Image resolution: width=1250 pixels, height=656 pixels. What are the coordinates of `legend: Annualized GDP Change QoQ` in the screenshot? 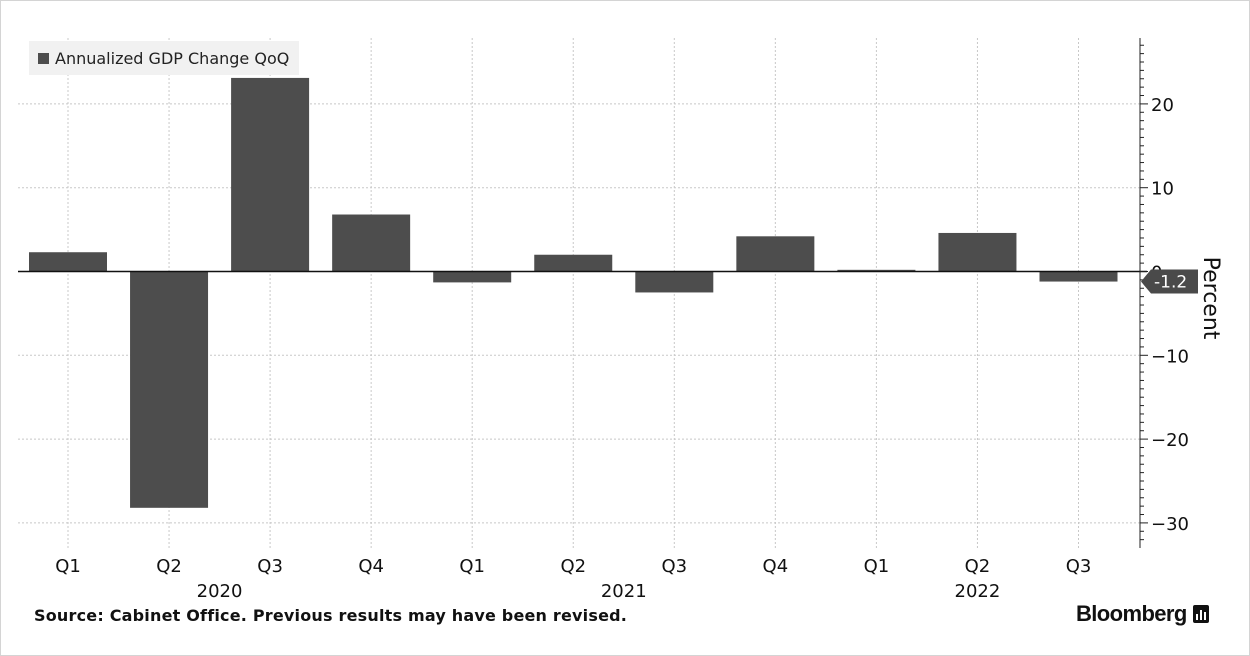 It's located at (164, 58).